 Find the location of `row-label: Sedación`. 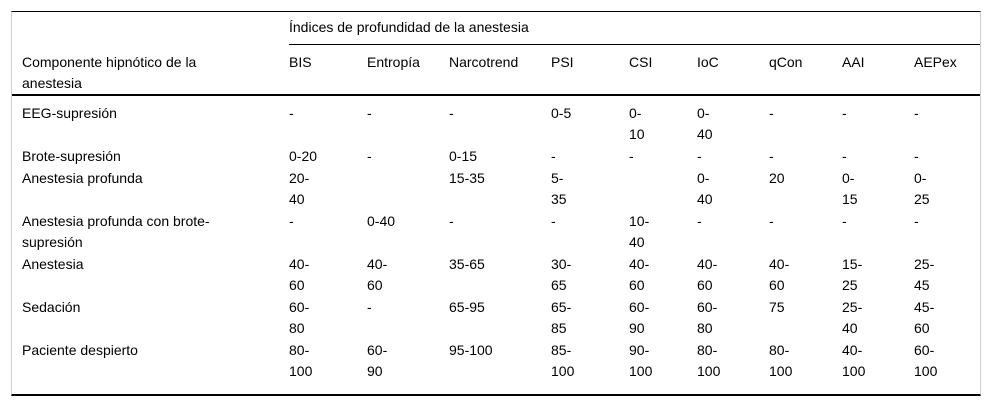

row-label: Sedación is located at coordinates (51, 306).